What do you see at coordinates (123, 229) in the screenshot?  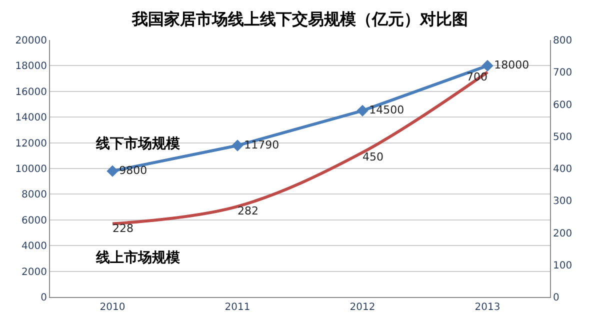 I see `data-label: 228` at bounding box center [123, 229].